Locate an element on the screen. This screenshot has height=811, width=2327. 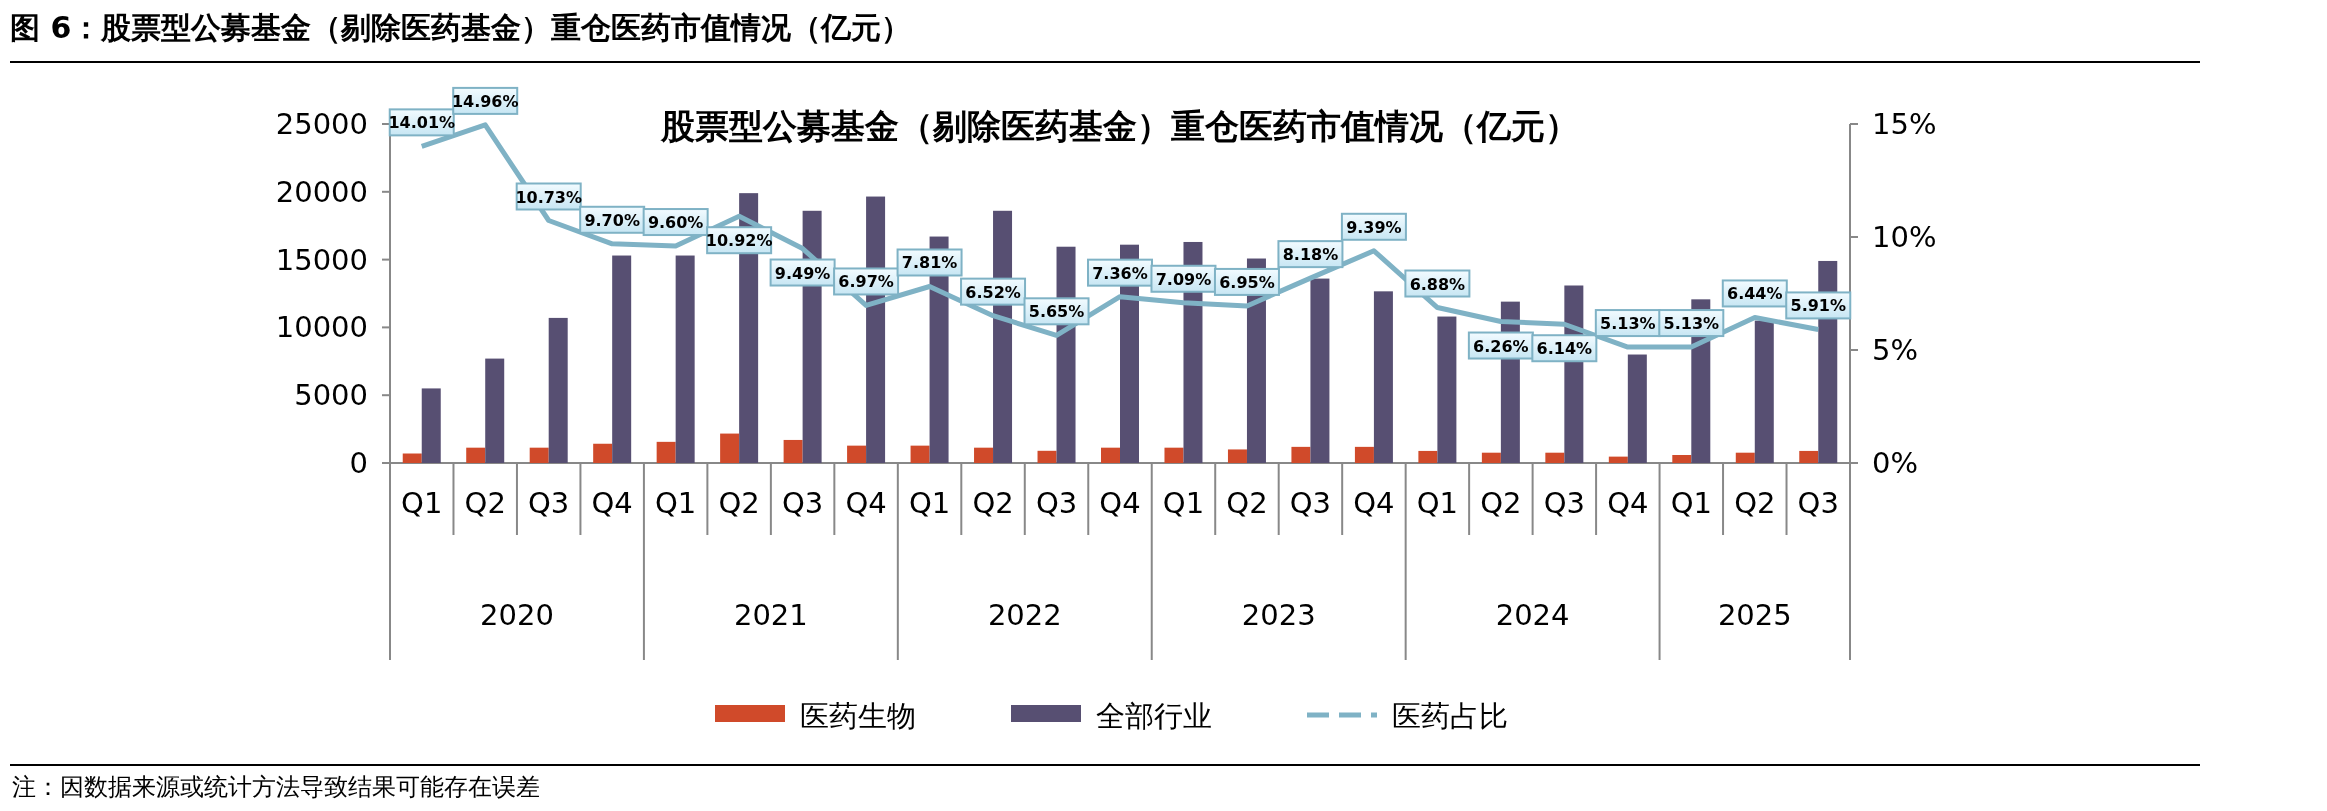
text: 2022 is located at coordinates (1024, 615).